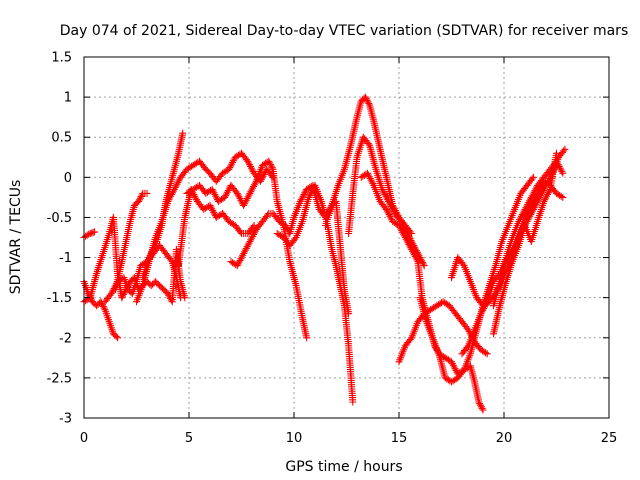 This screenshot has width=640, height=480. I want to click on y-tick-label: 1.5, so click(61, 58).